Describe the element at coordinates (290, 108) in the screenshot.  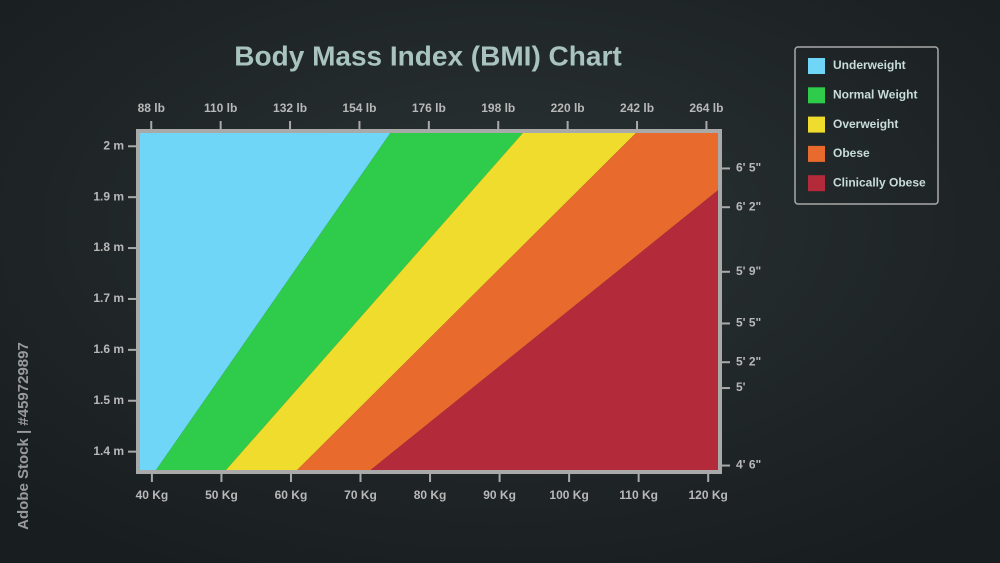
I see `x2-tick-label: 132 lb` at that location.